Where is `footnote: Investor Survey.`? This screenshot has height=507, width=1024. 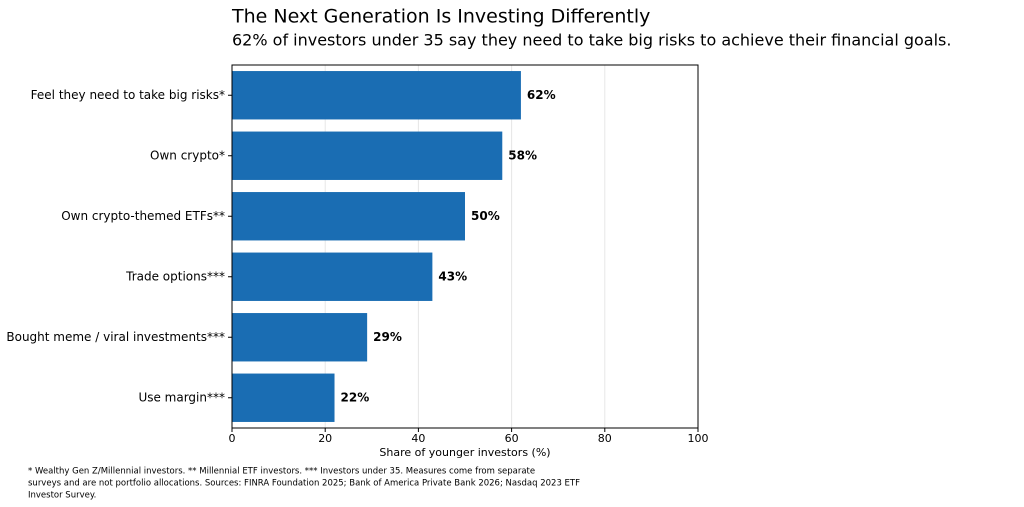 footnote: Investor Survey. is located at coordinates (62, 496).